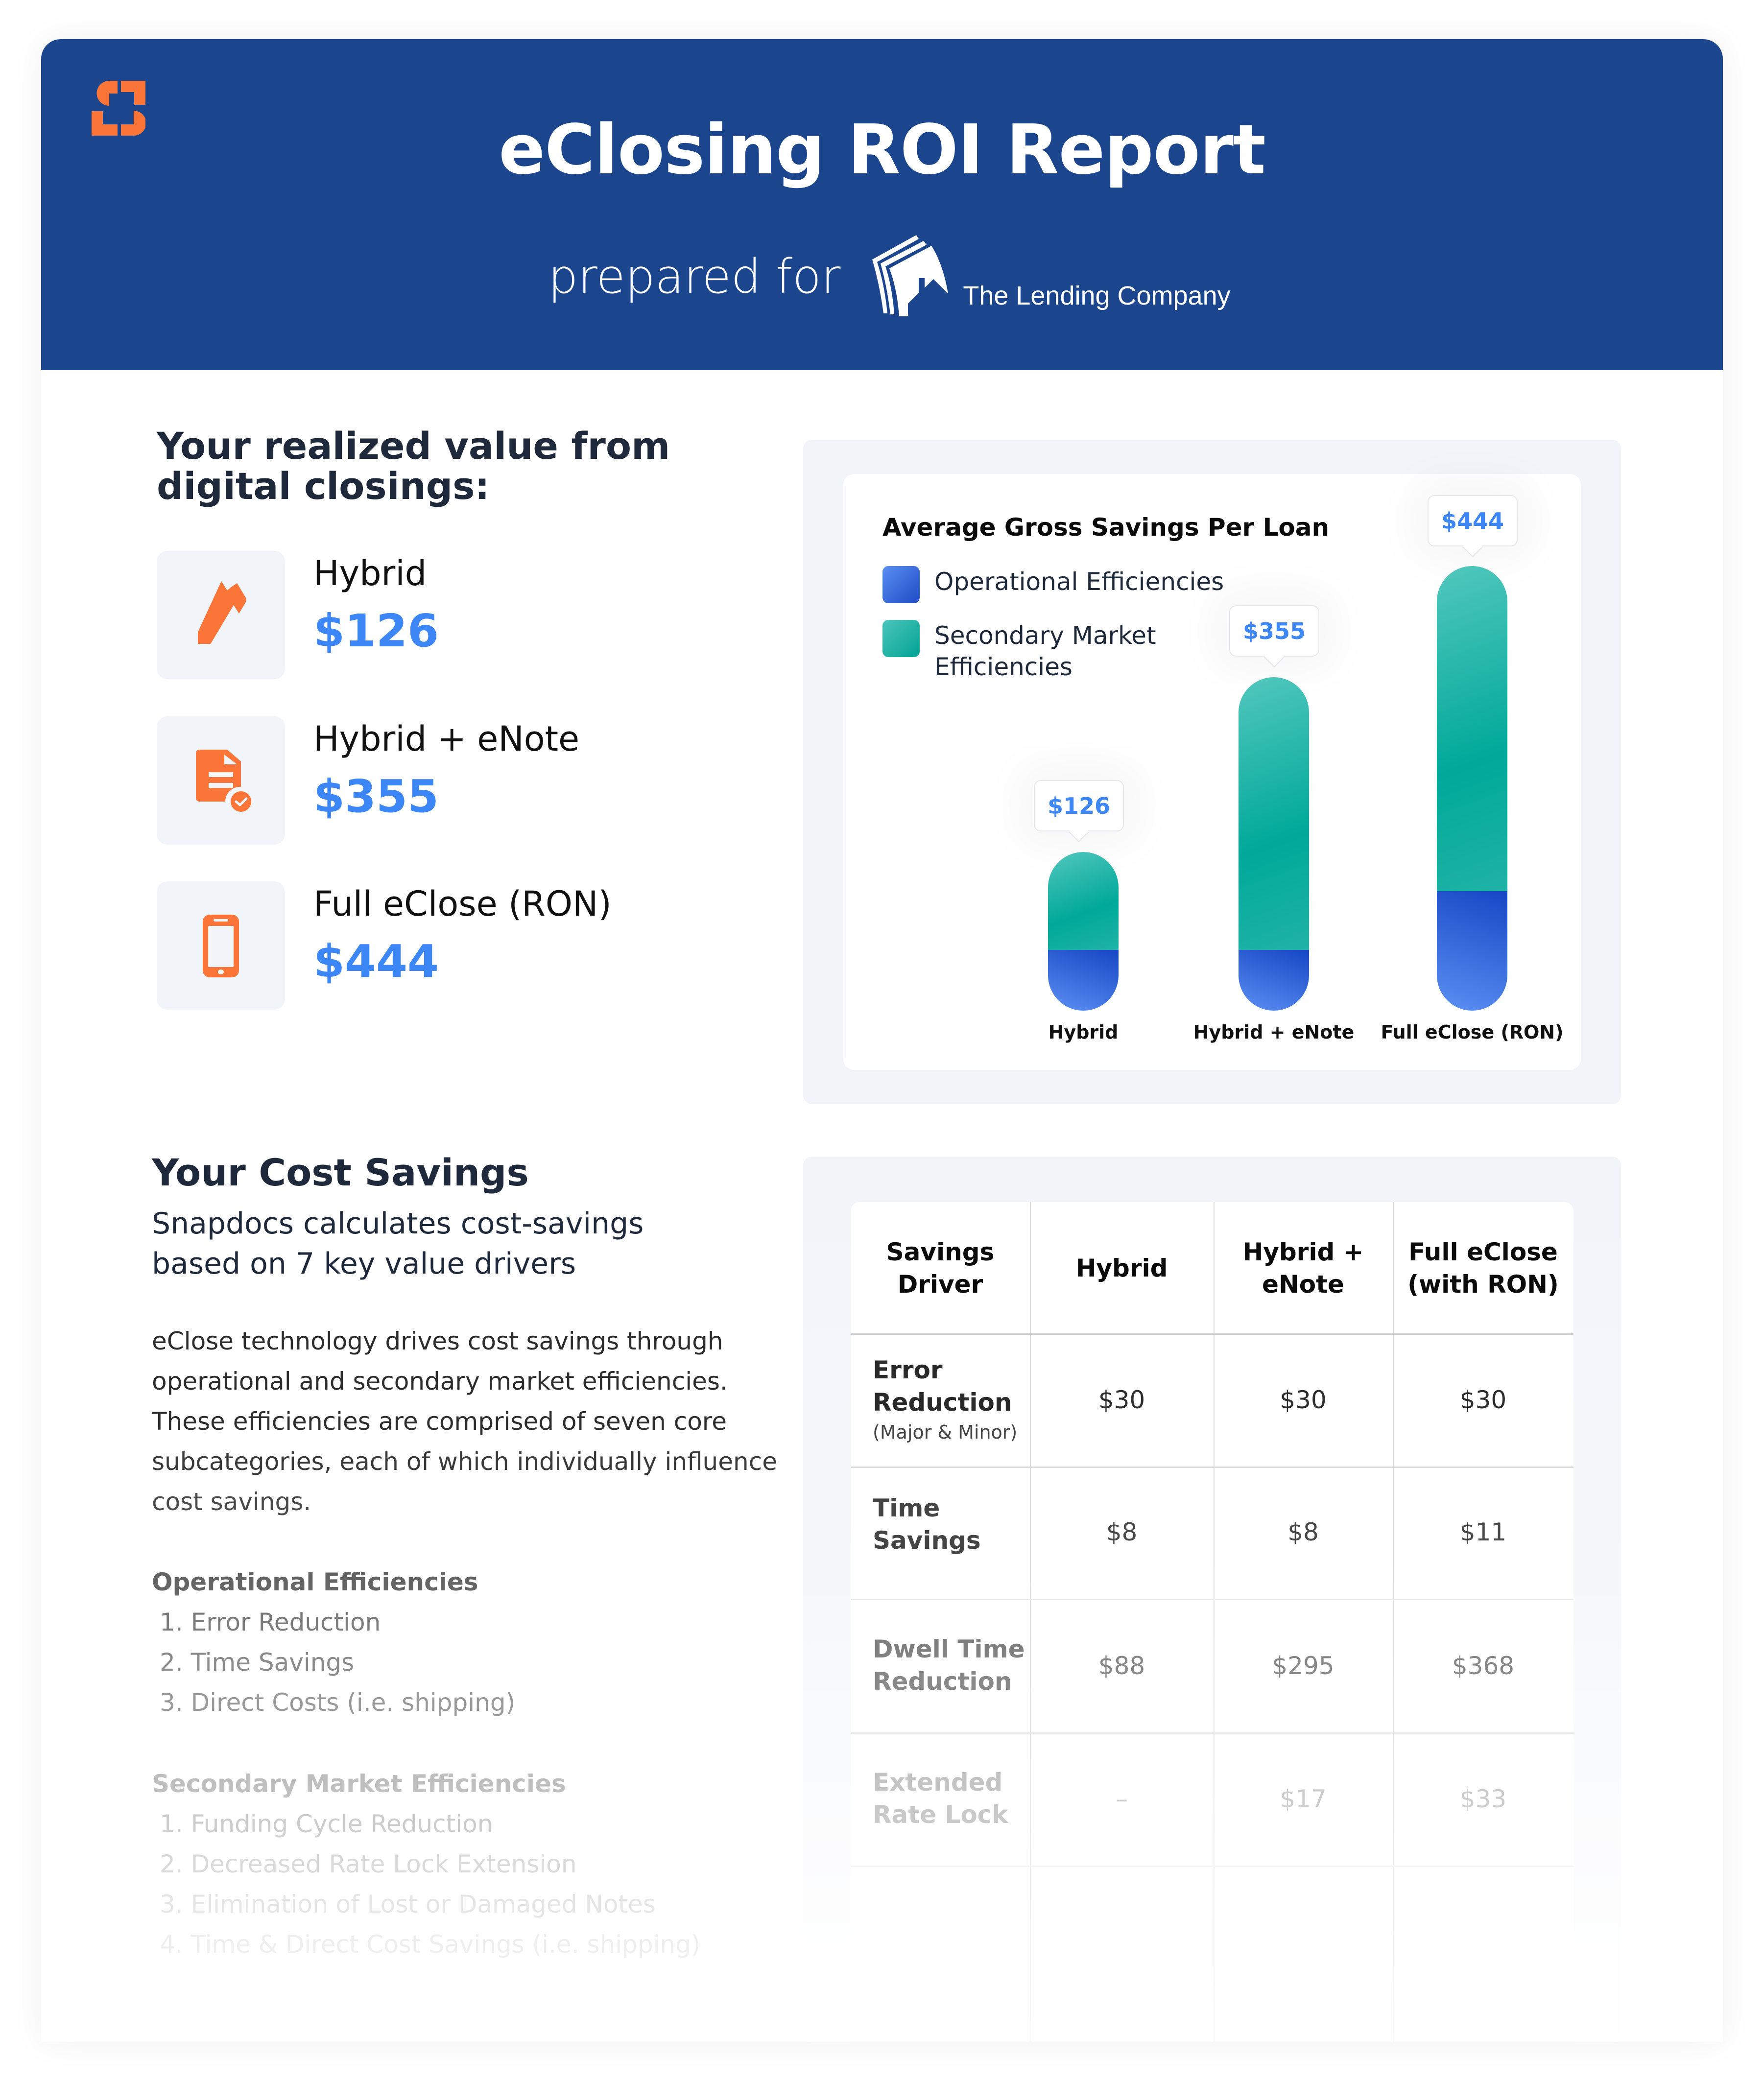 Image resolution: width=1764 pixels, height=2082 pixels. What do you see at coordinates (1097, 295) in the screenshot?
I see `client-name: The Lending Company` at bounding box center [1097, 295].